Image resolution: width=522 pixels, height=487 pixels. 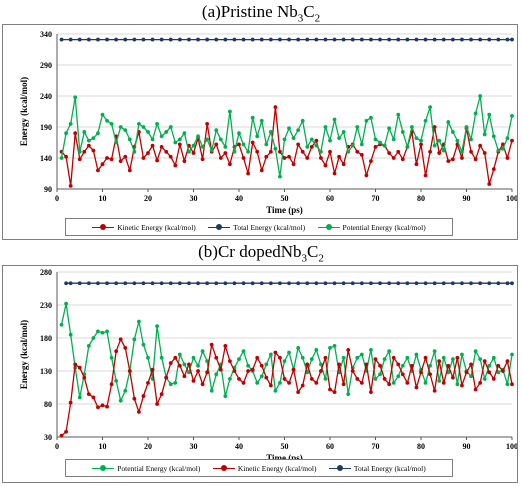 What do you see at coordinates (317, 18) in the screenshot?
I see `chart-a-title-sub2: 2` at bounding box center [317, 18].